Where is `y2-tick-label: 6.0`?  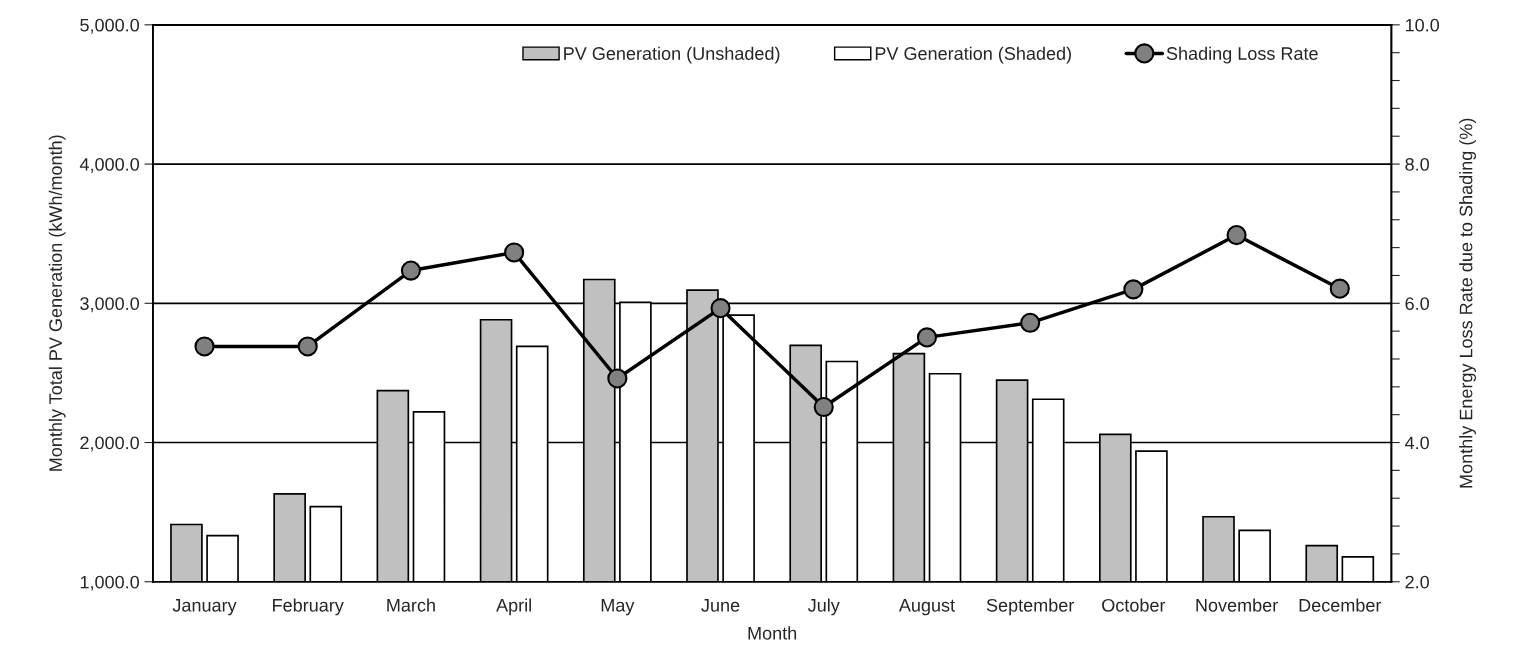 y2-tick-label: 6.0 is located at coordinates (1417, 304).